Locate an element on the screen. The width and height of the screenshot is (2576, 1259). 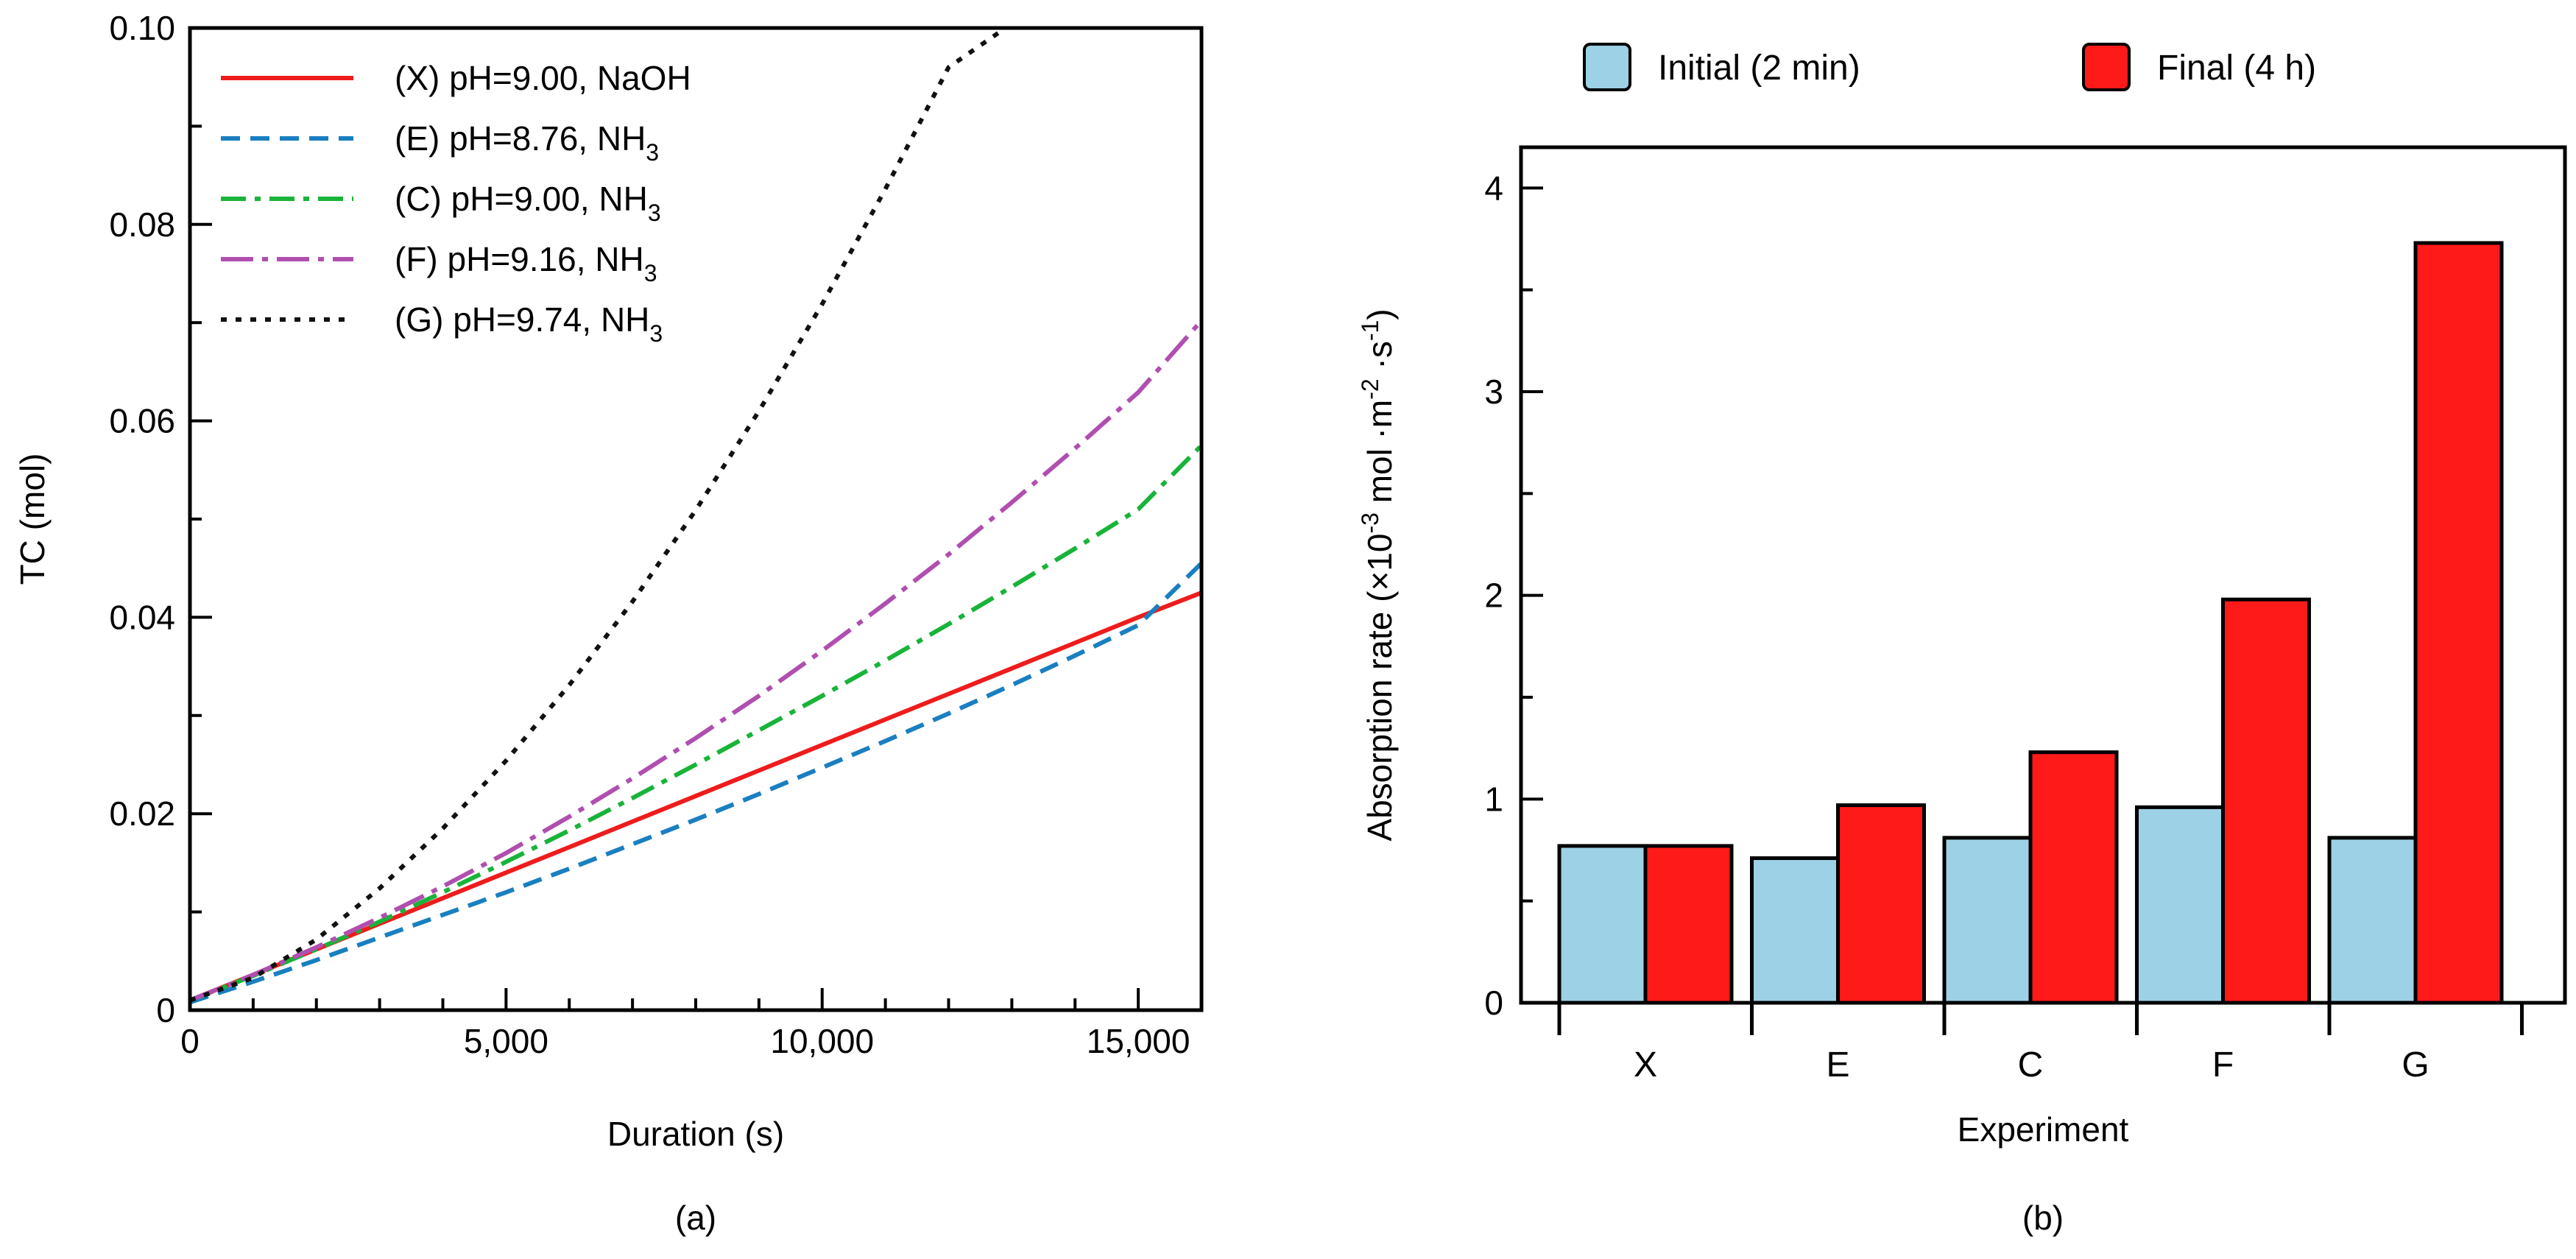
bar-X-final is located at coordinates (1688, 924).